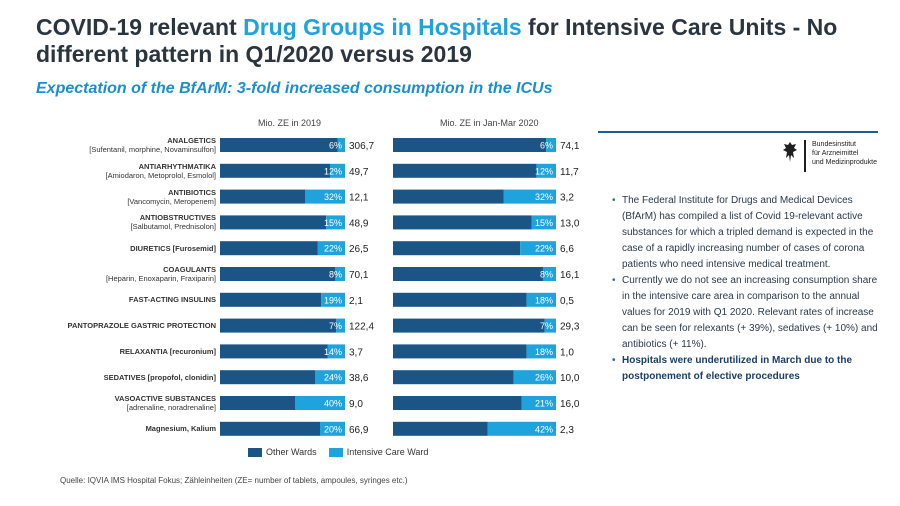 This screenshot has height=506, width=900. What do you see at coordinates (172, 300) in the screenshot?
I see `category-name: FAST-ACTING INSULINS` at bounding box center [172, 300].